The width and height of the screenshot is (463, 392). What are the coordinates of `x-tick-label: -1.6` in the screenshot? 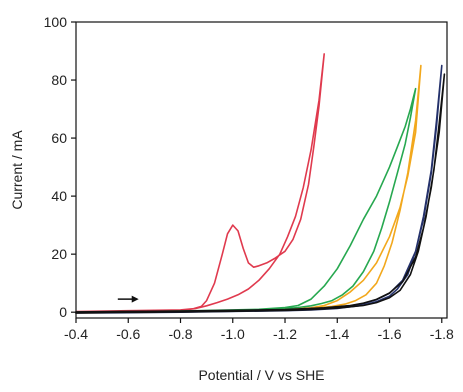 It's located at (389, 334).